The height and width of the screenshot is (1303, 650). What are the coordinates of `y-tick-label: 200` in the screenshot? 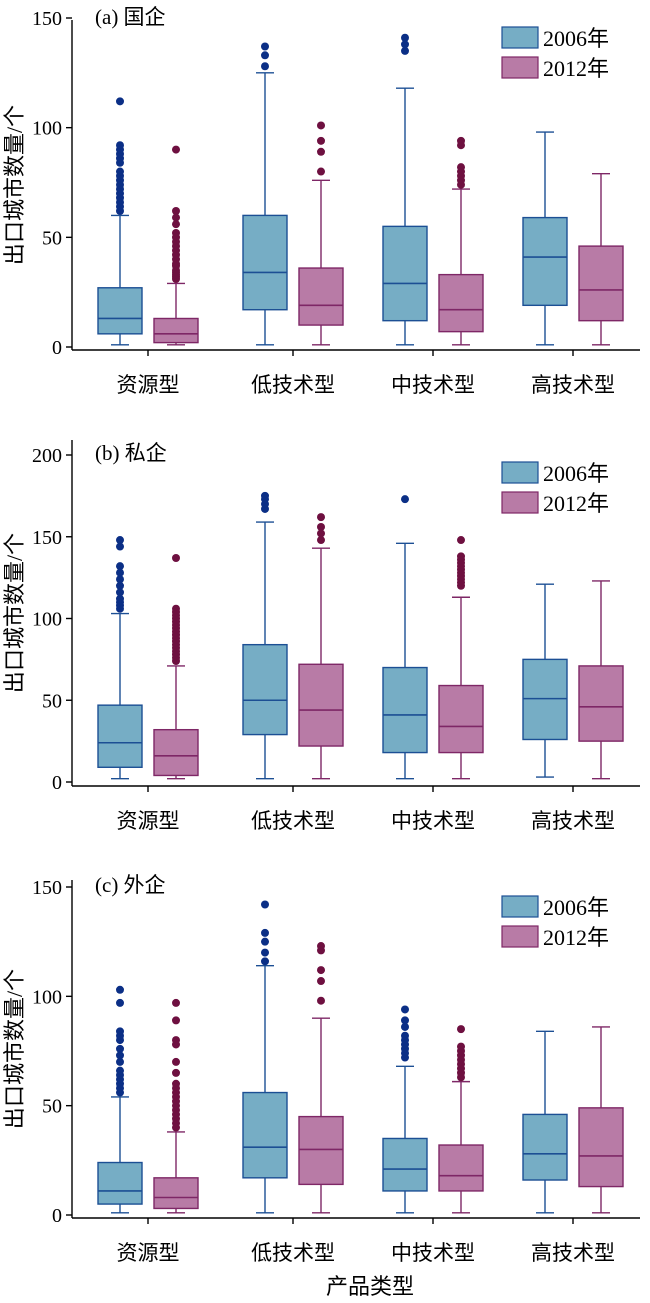 It's located at (47, 456).